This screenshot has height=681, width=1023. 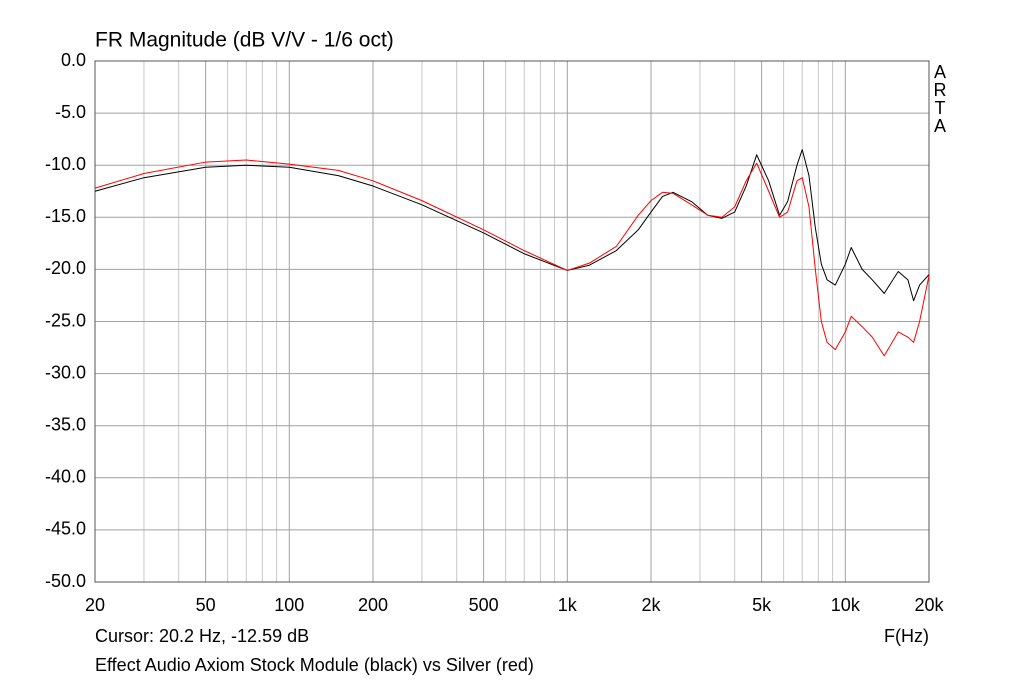 What do you see at coordinates (65, 477) in the screenshot?
I see `y-tick-label: -40.0` at bounding box center [65, 477].